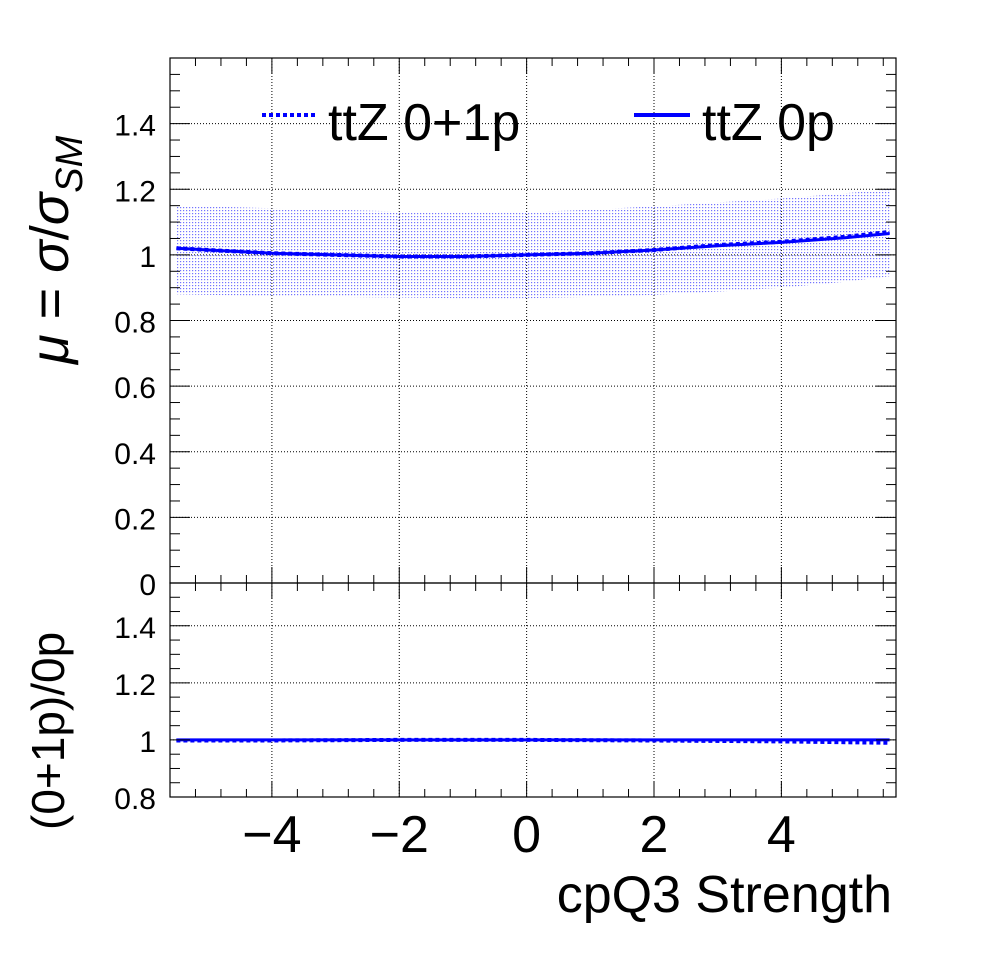 Image resolution: width=996 pixels, height=972 pixels. I want to click on main-y-tick-label-4: 0.8, so click(135, 323).